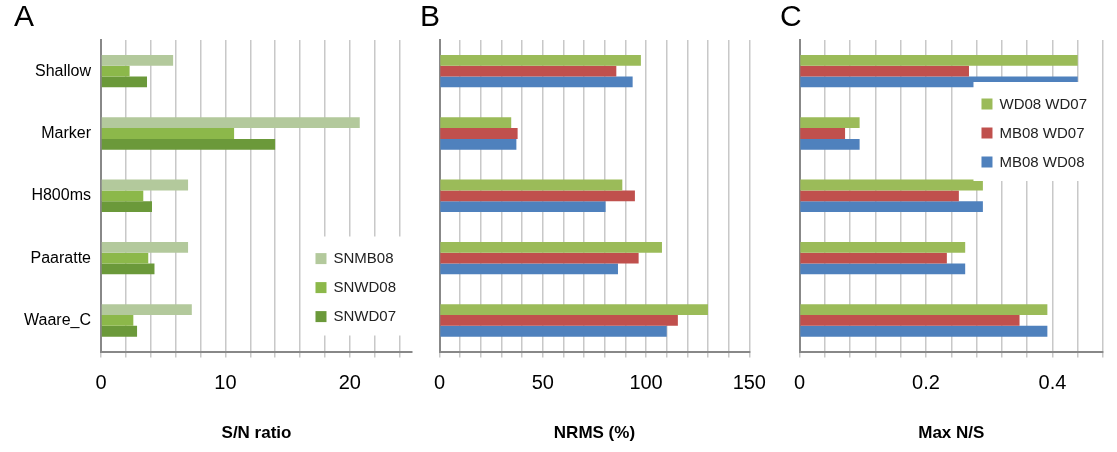  What do you see at coordinates (61, 195) in the screenshot?
I see `y-tick-label: H800ms` at bounding box center [61, 195].